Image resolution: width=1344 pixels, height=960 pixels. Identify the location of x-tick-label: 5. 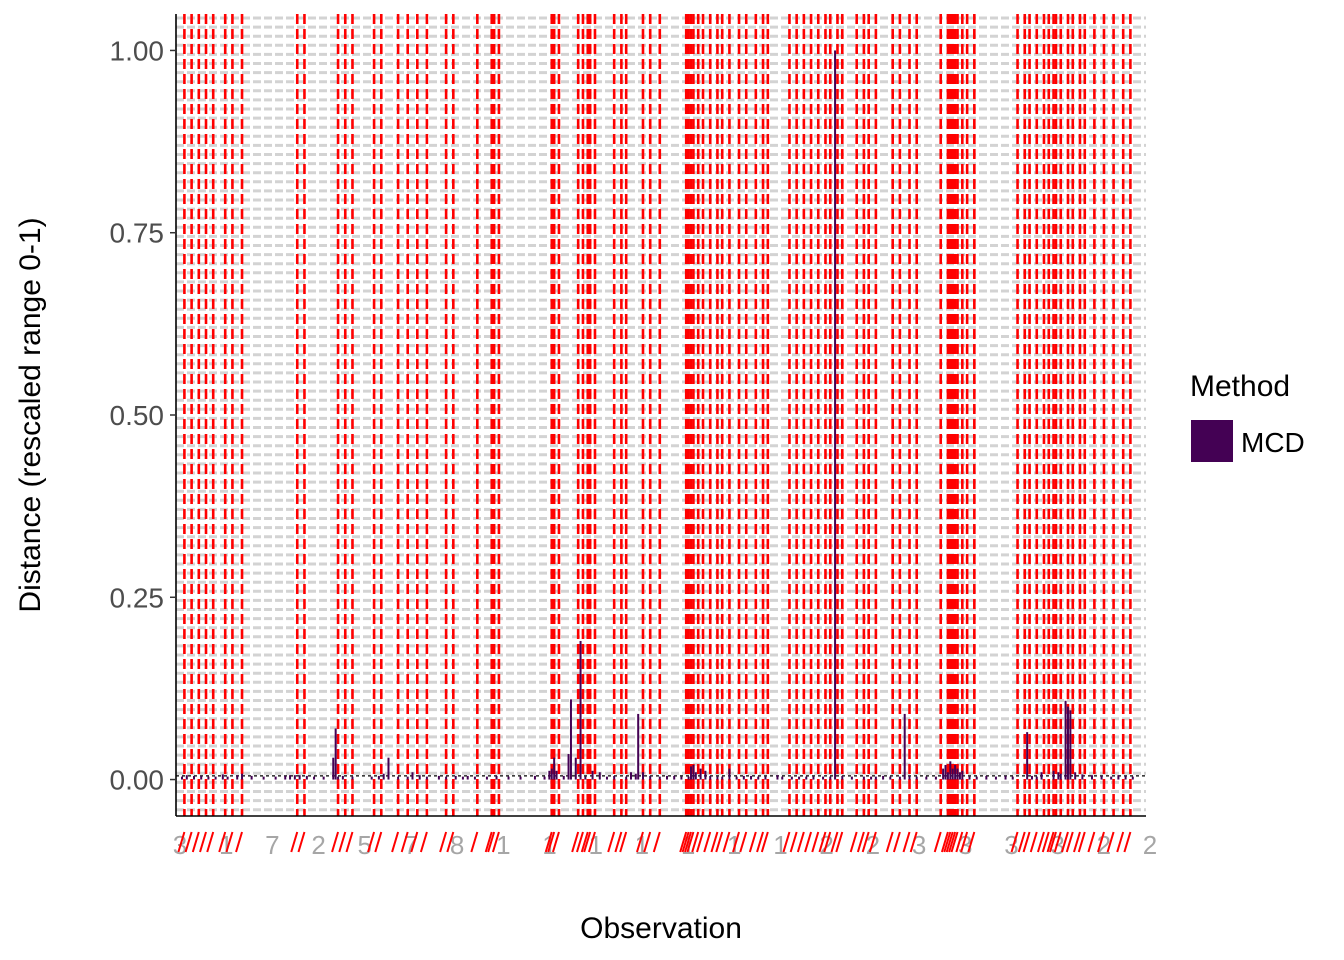
(365, 845).